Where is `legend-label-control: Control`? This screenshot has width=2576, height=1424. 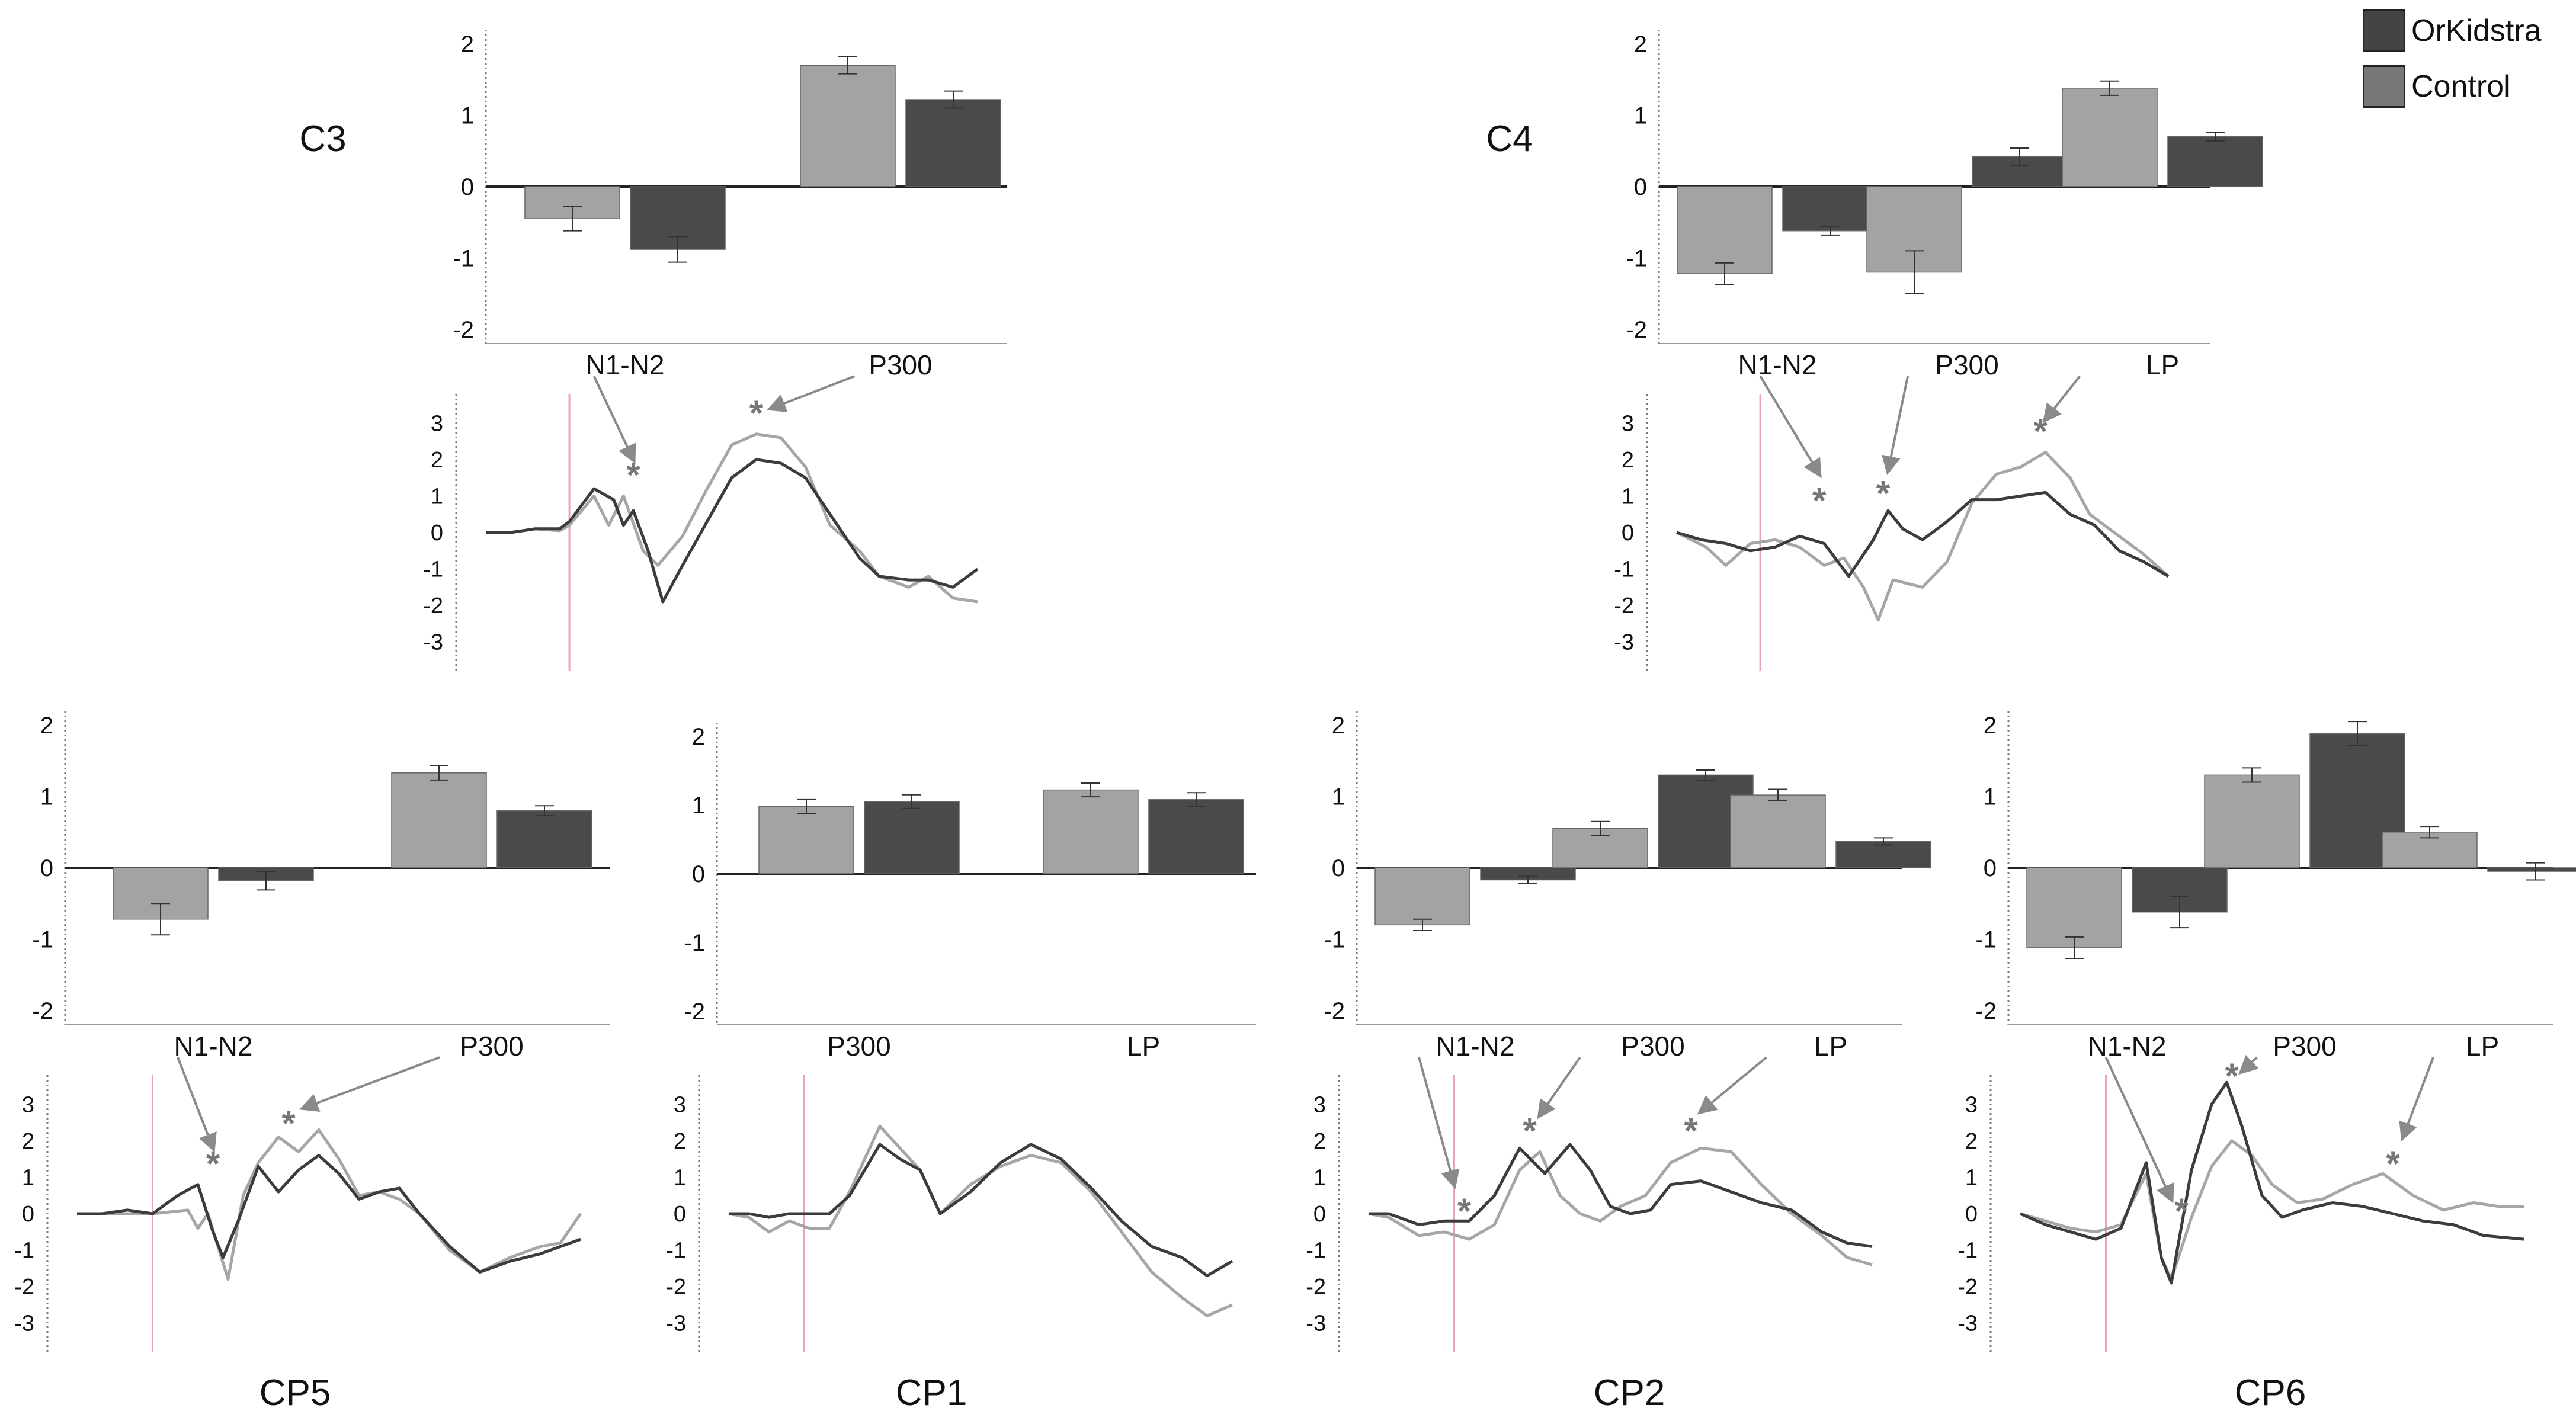
legend-label-control: Control is located at coordinates (2461, 87).